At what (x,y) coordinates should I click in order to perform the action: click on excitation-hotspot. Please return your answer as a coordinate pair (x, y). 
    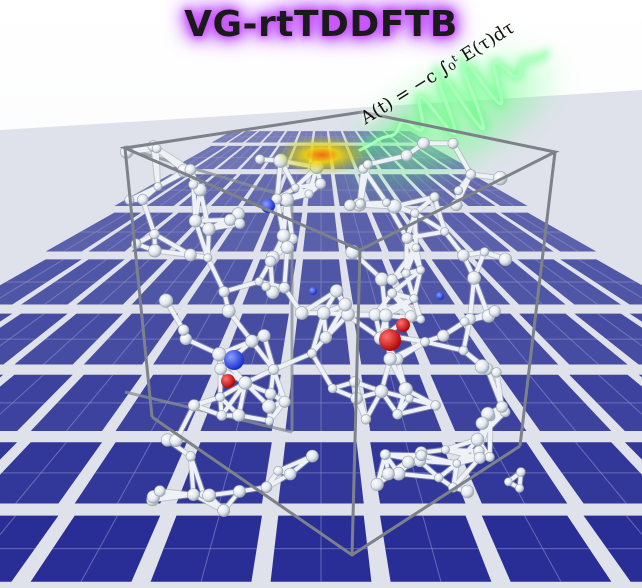
    Looking at the image, I should click on (322, 155).